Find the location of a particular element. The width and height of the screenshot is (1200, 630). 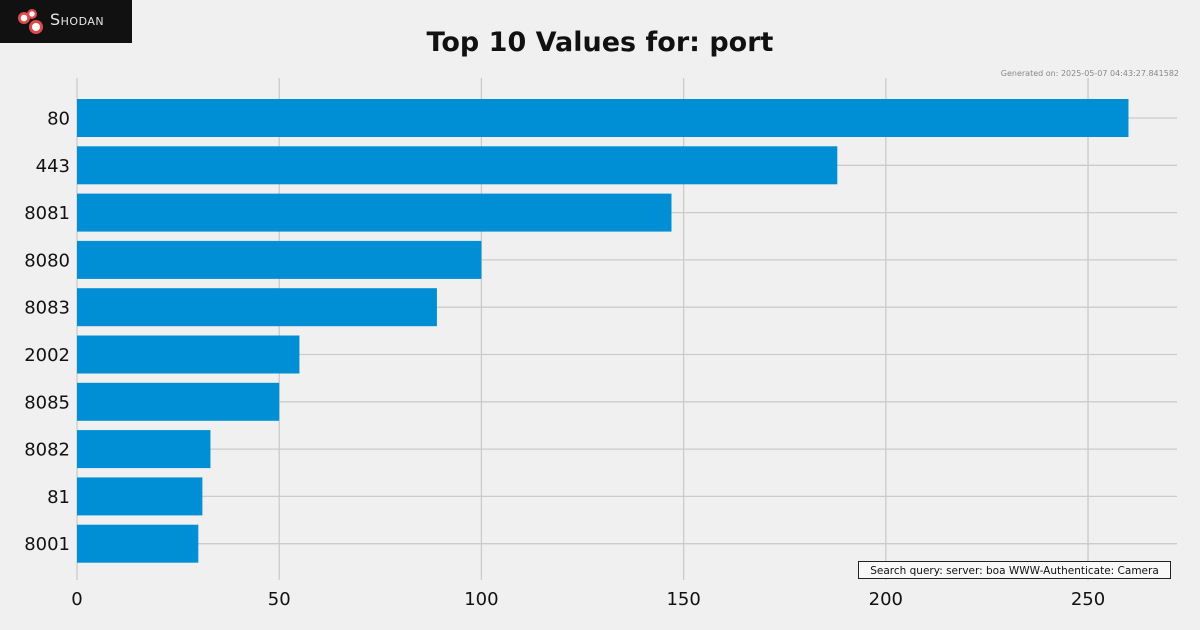

x-tick-label: 0 is located at coordinates (76, 599).